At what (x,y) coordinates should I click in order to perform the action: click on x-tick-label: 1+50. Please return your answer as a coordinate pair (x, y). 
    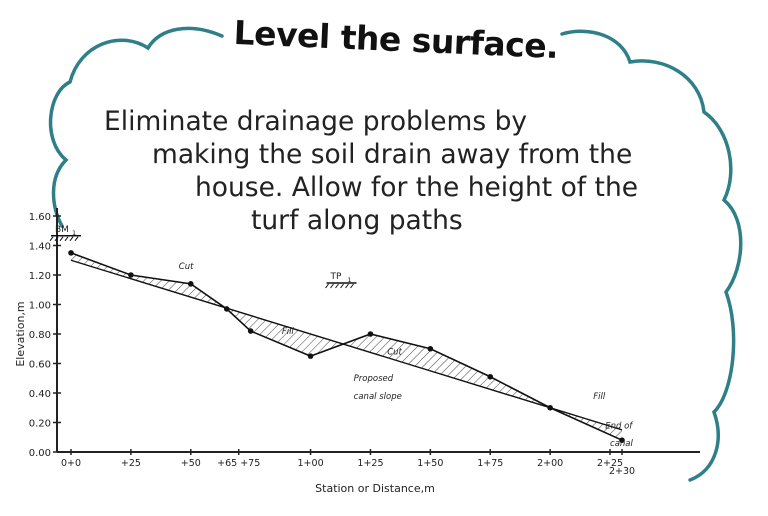
    Looking at the image, I should click on (430, 463).